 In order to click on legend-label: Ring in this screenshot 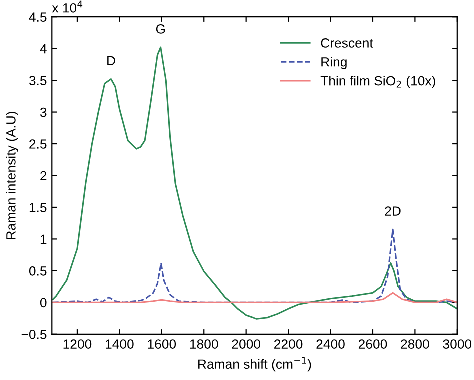, I will do `click(334, 63)`.